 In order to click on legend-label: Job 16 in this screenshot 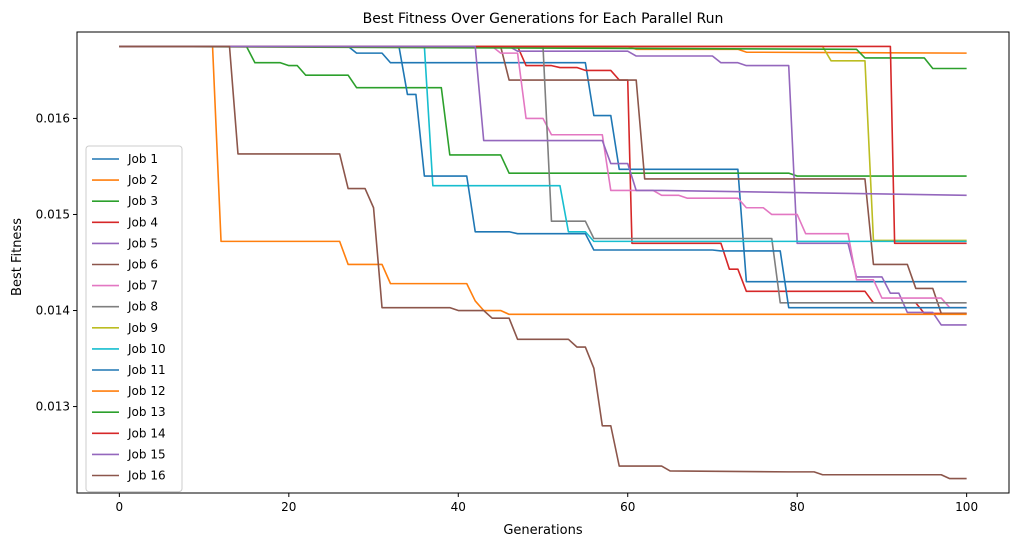, I will do `click(146, 476)`.